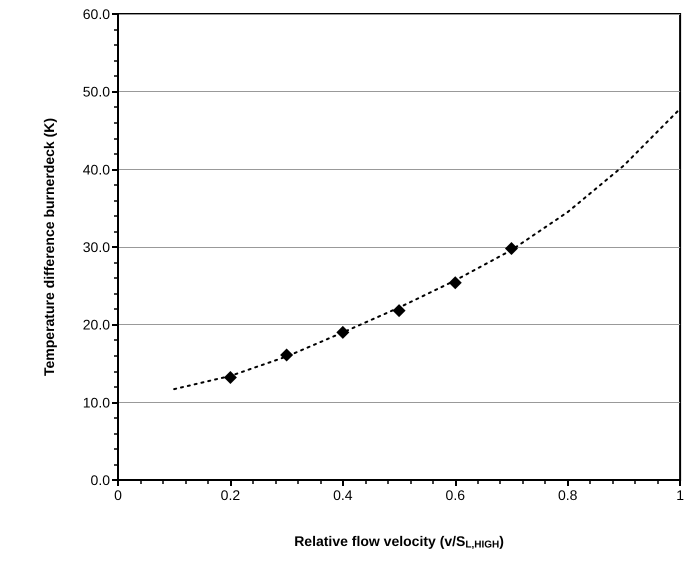 The width and height of the screenshot is (687, 569). Describe the element at coordinates (100, 480) in the screenshot. I see `y-tick-label: 0.0` at that location.